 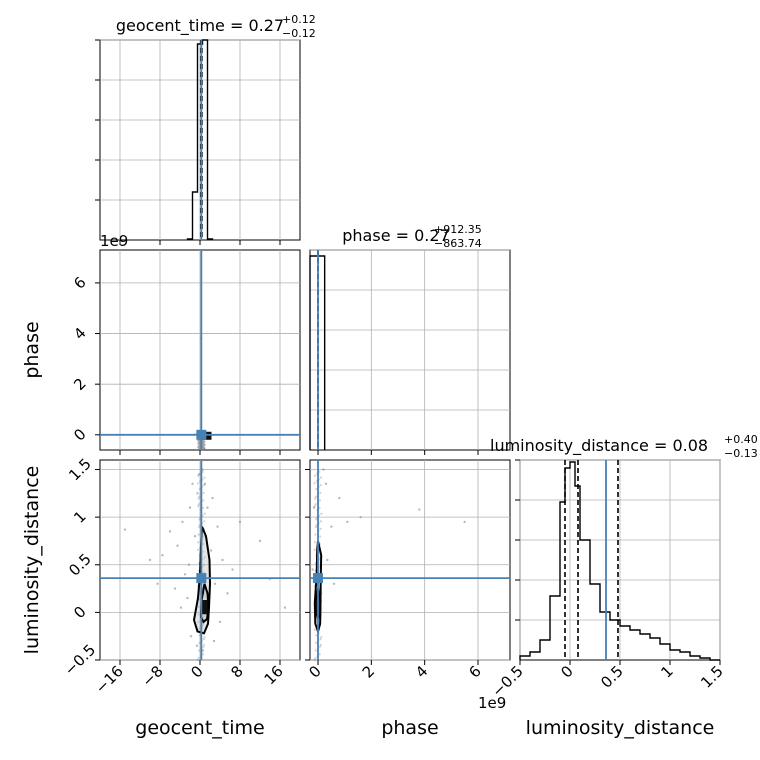 What do you see at coordinates (199, 728) in the screenshot?
I see `x-axis-label: geocent_time` at bounding box center [199, 728].